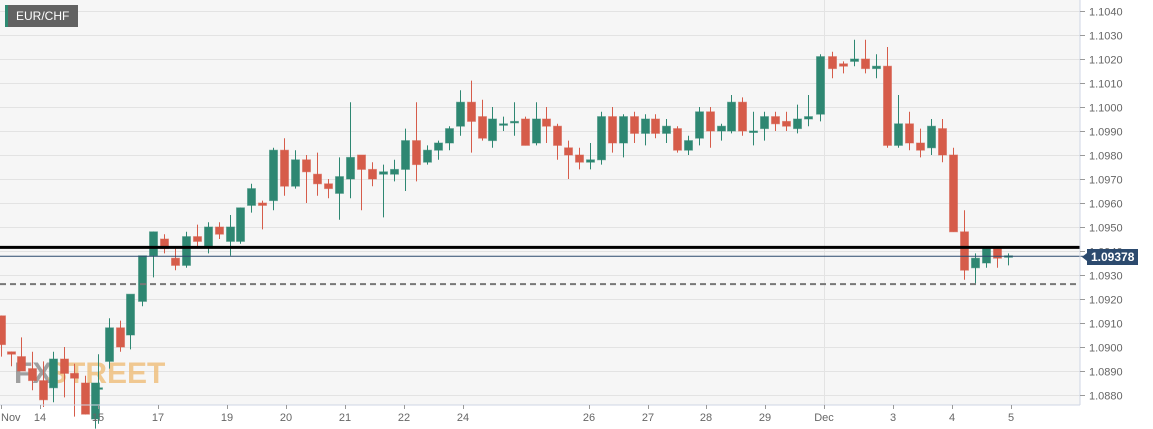  What do you see at coordinates (158, 418) in the screenshot?
I see `x-tick-label: 17` at bounding box center [158, 418].